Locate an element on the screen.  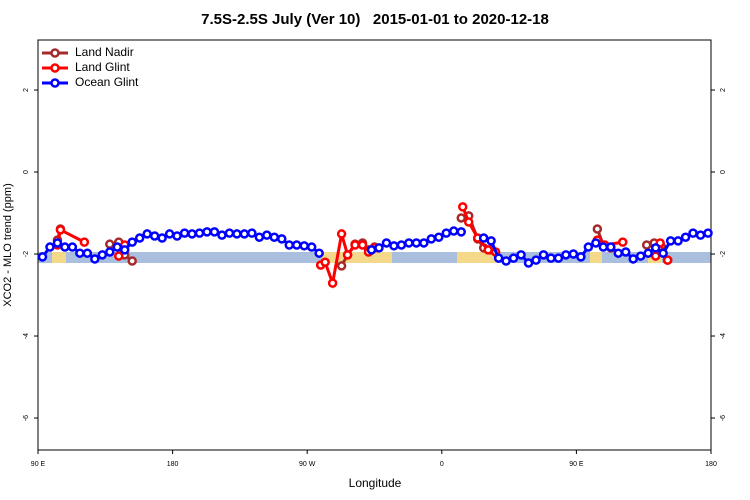
series is located at coordinates (362, 245).